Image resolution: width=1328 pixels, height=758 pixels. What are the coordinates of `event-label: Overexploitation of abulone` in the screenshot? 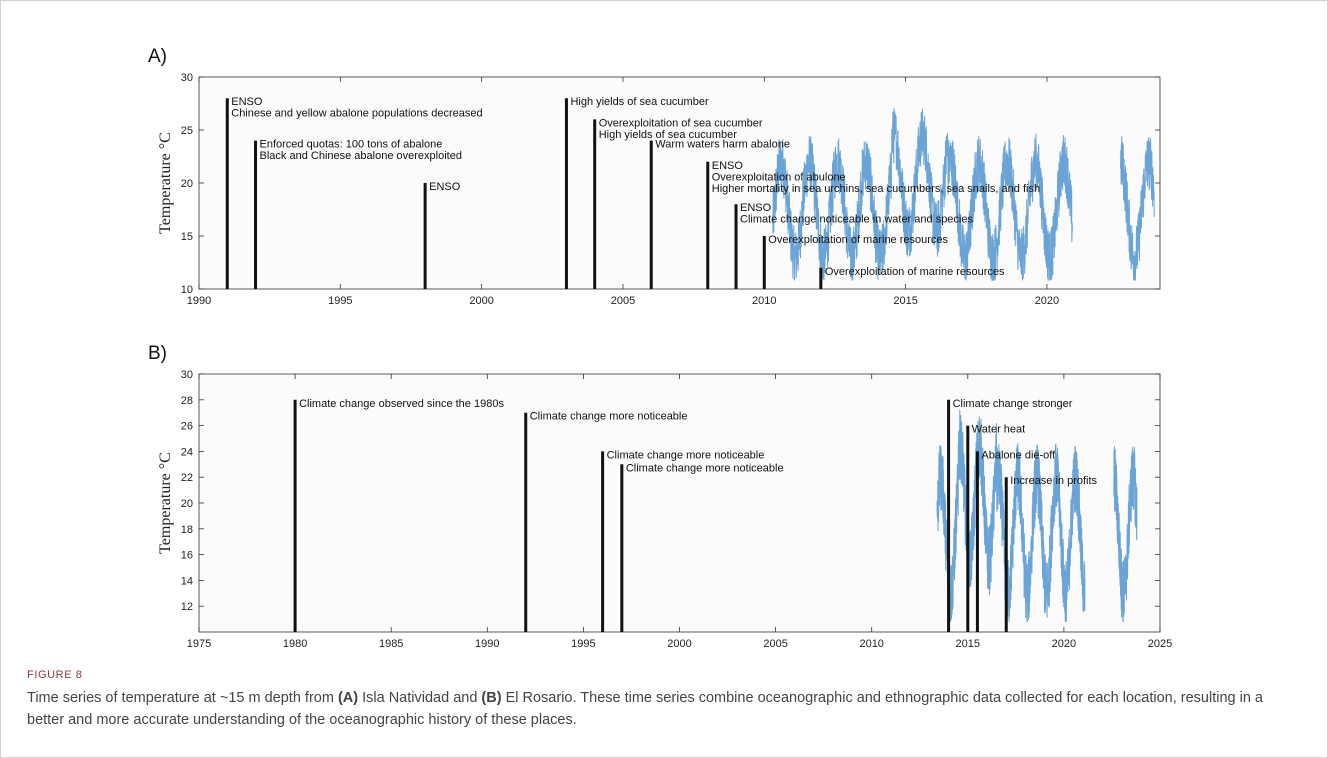 It's located at (779, 177).